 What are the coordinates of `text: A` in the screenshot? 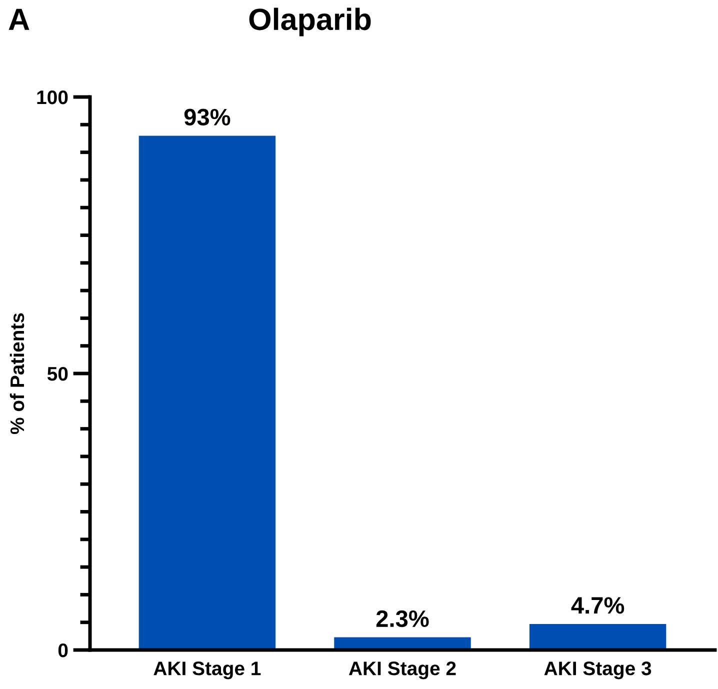 It's located at (19, 19).